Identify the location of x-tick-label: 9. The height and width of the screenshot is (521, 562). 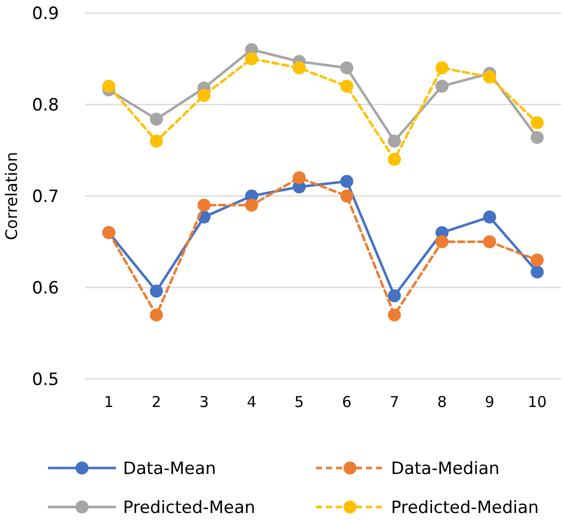
(489, 402).